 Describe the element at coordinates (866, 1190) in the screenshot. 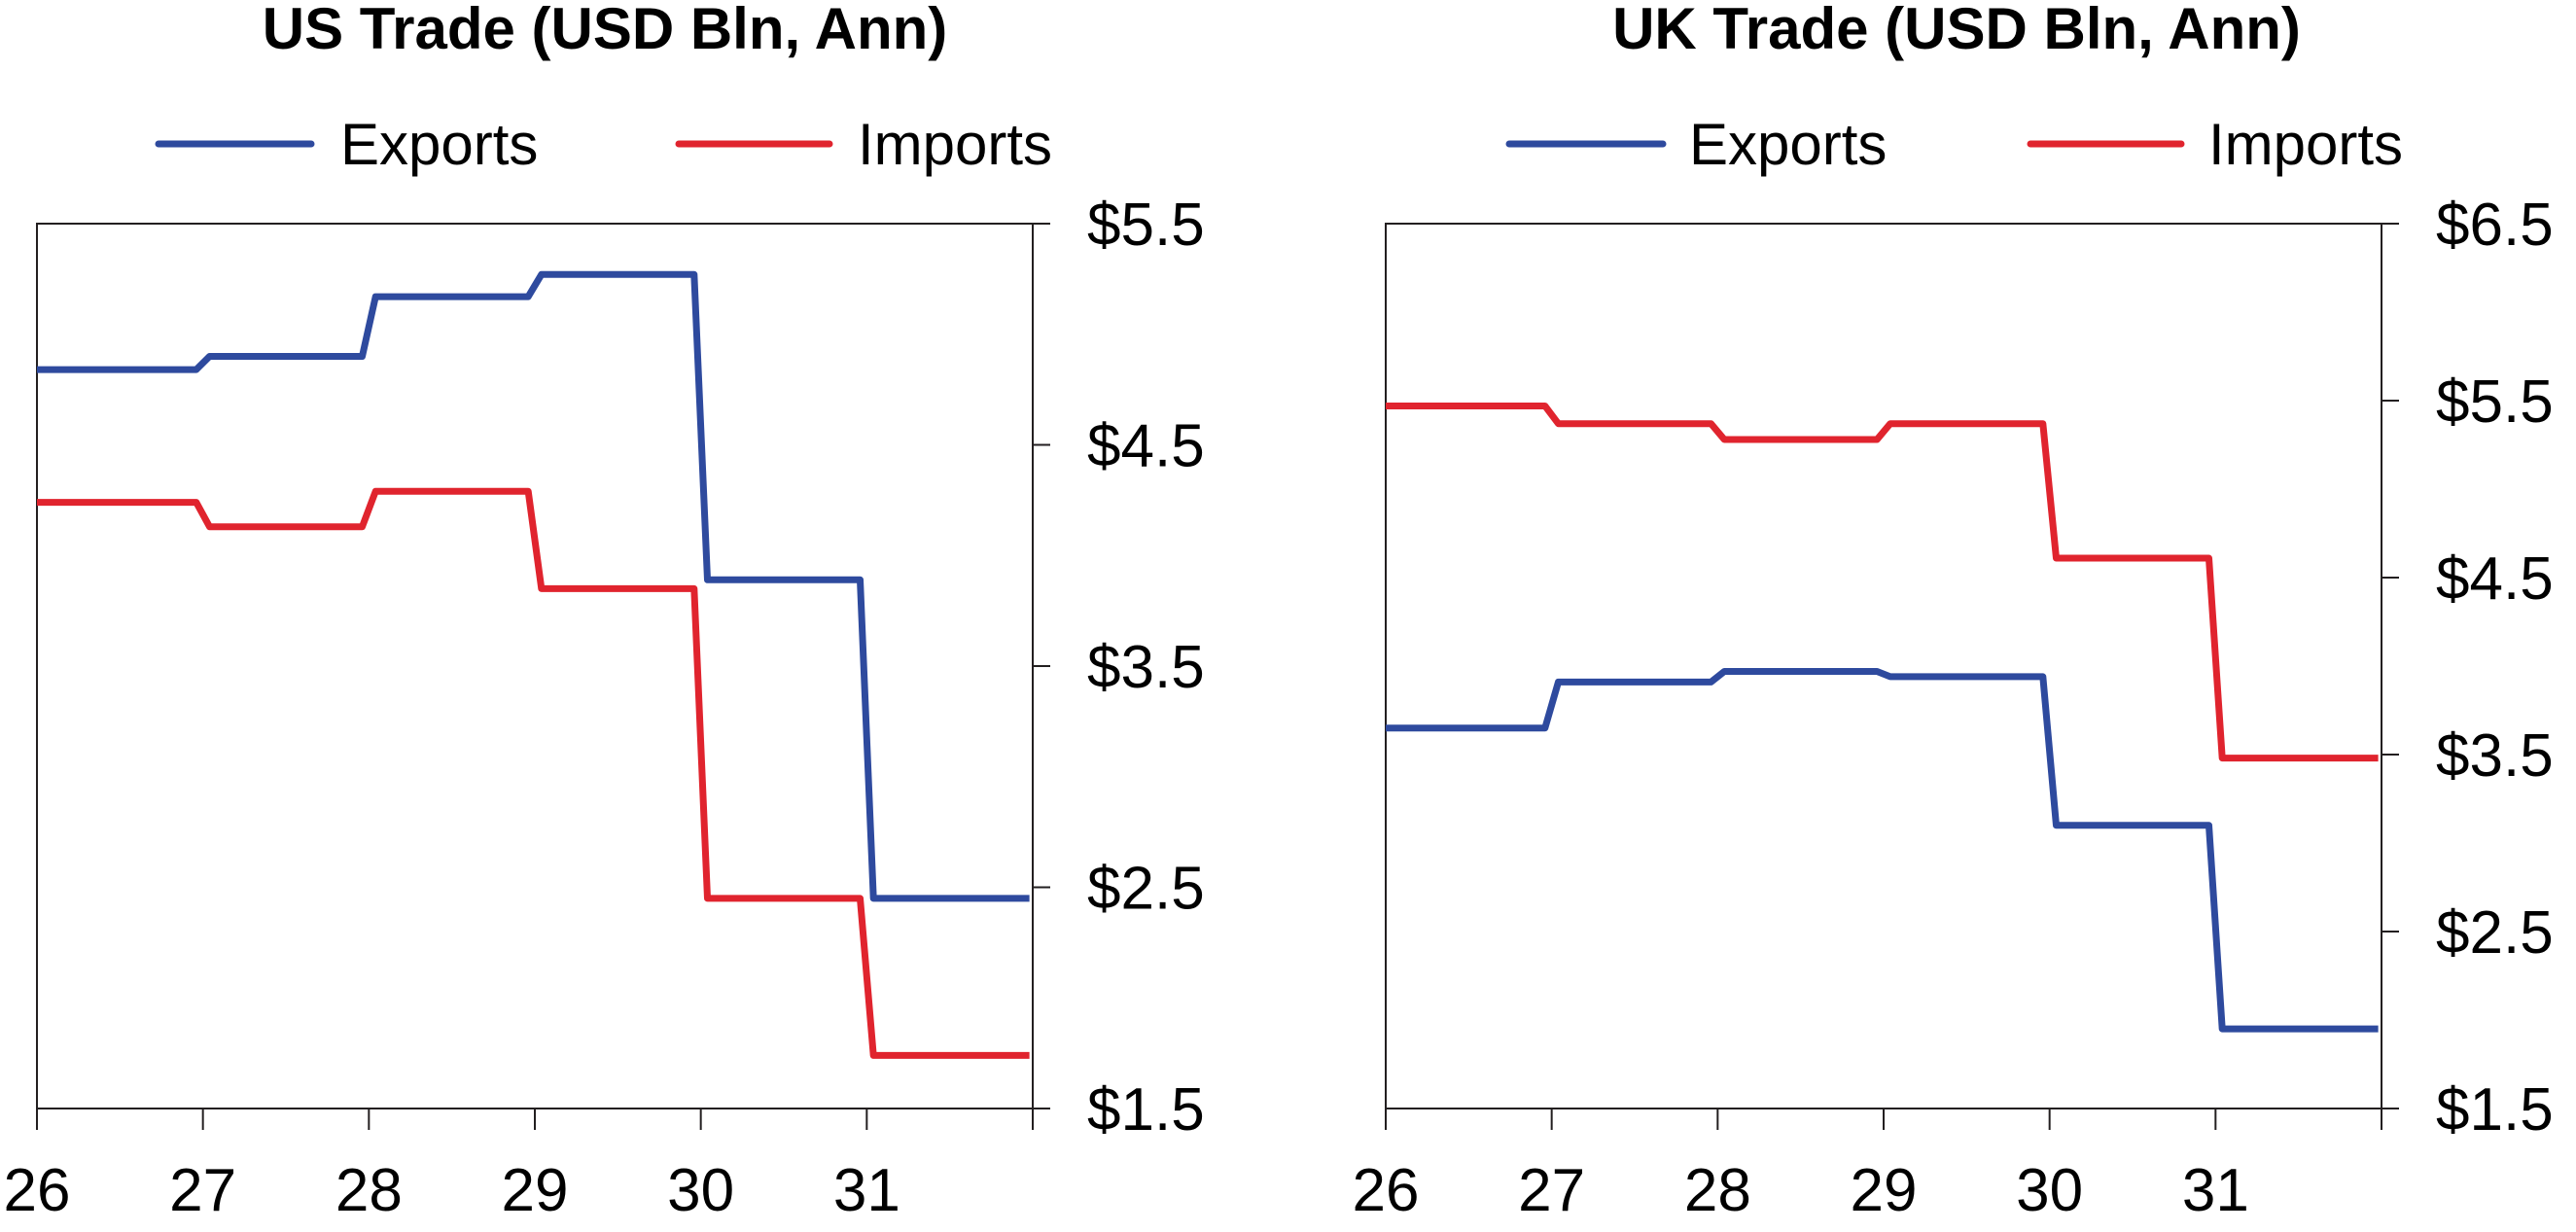

I see `us-x-tick-label: 31` at that location.